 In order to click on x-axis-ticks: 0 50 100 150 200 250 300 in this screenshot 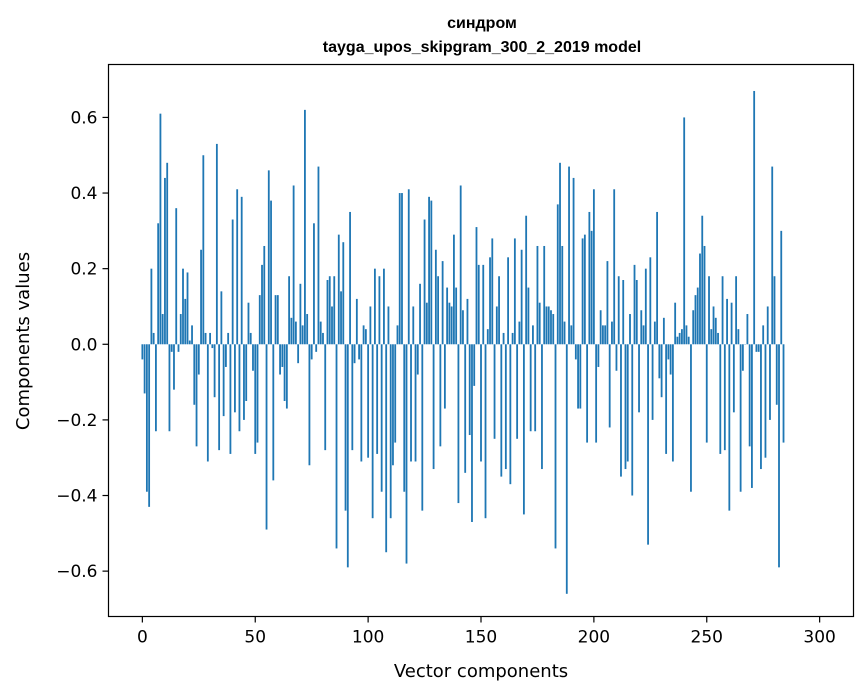, I will do `click(486, 632)`.